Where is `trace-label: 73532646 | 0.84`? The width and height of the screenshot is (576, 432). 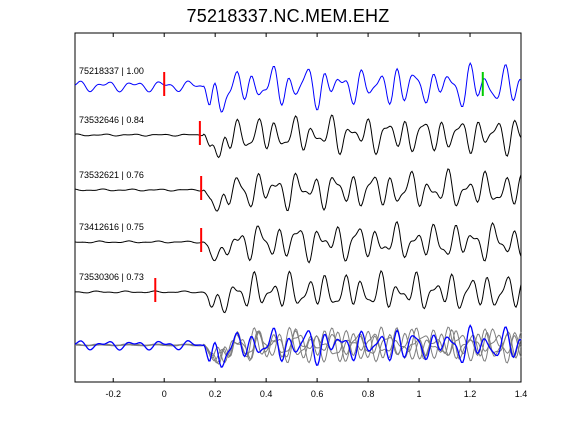
trace-label: 73532646 | 0.84 is located at coordinates (111, 120).